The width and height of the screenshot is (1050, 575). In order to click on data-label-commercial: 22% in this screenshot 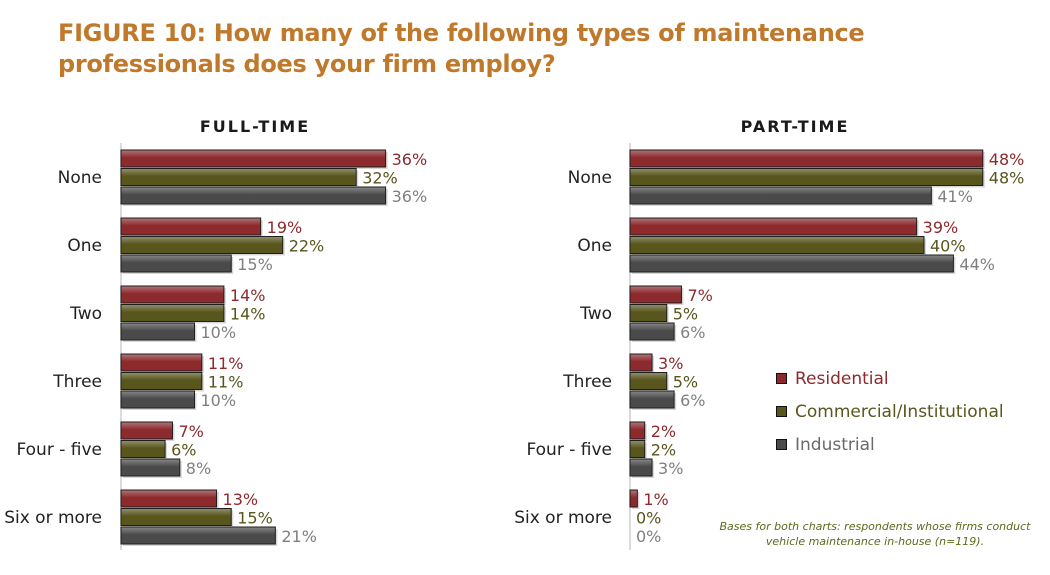, I will do `click(307, 246)`.